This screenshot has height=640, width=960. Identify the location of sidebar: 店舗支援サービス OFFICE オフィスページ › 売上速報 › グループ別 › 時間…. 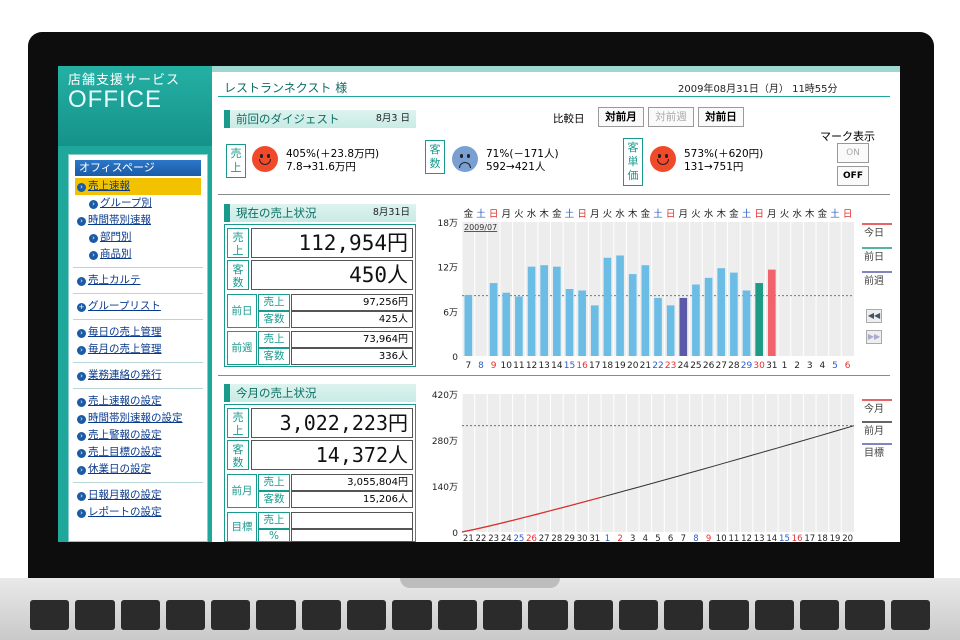
(135, 304).